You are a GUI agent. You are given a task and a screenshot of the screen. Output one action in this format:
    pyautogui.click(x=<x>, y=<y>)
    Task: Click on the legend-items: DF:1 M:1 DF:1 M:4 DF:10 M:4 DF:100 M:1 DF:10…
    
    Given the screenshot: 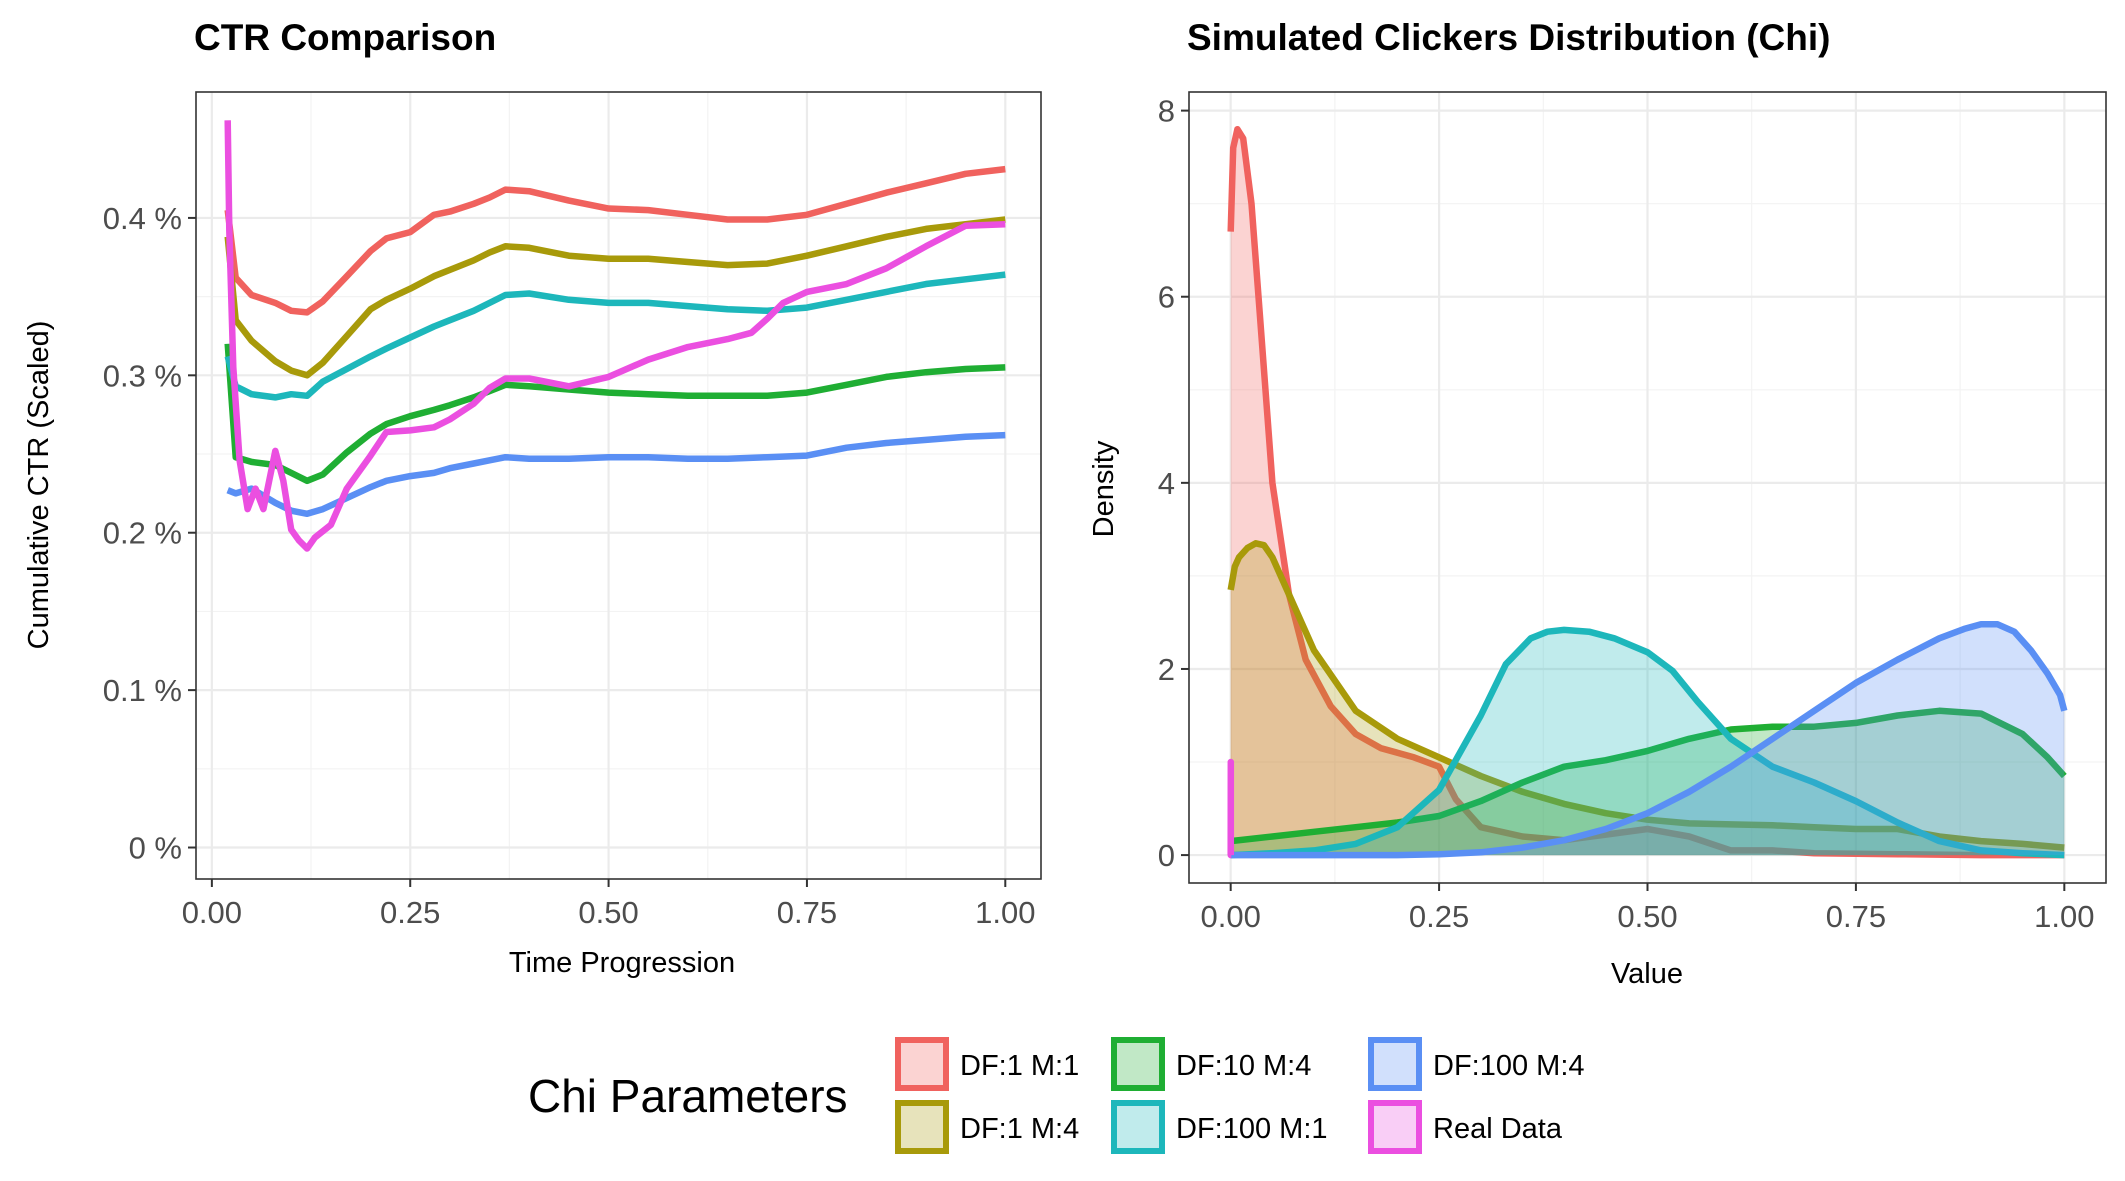 What is the action you would take?
    pyautogui.click(x=1240, y=1095)
    